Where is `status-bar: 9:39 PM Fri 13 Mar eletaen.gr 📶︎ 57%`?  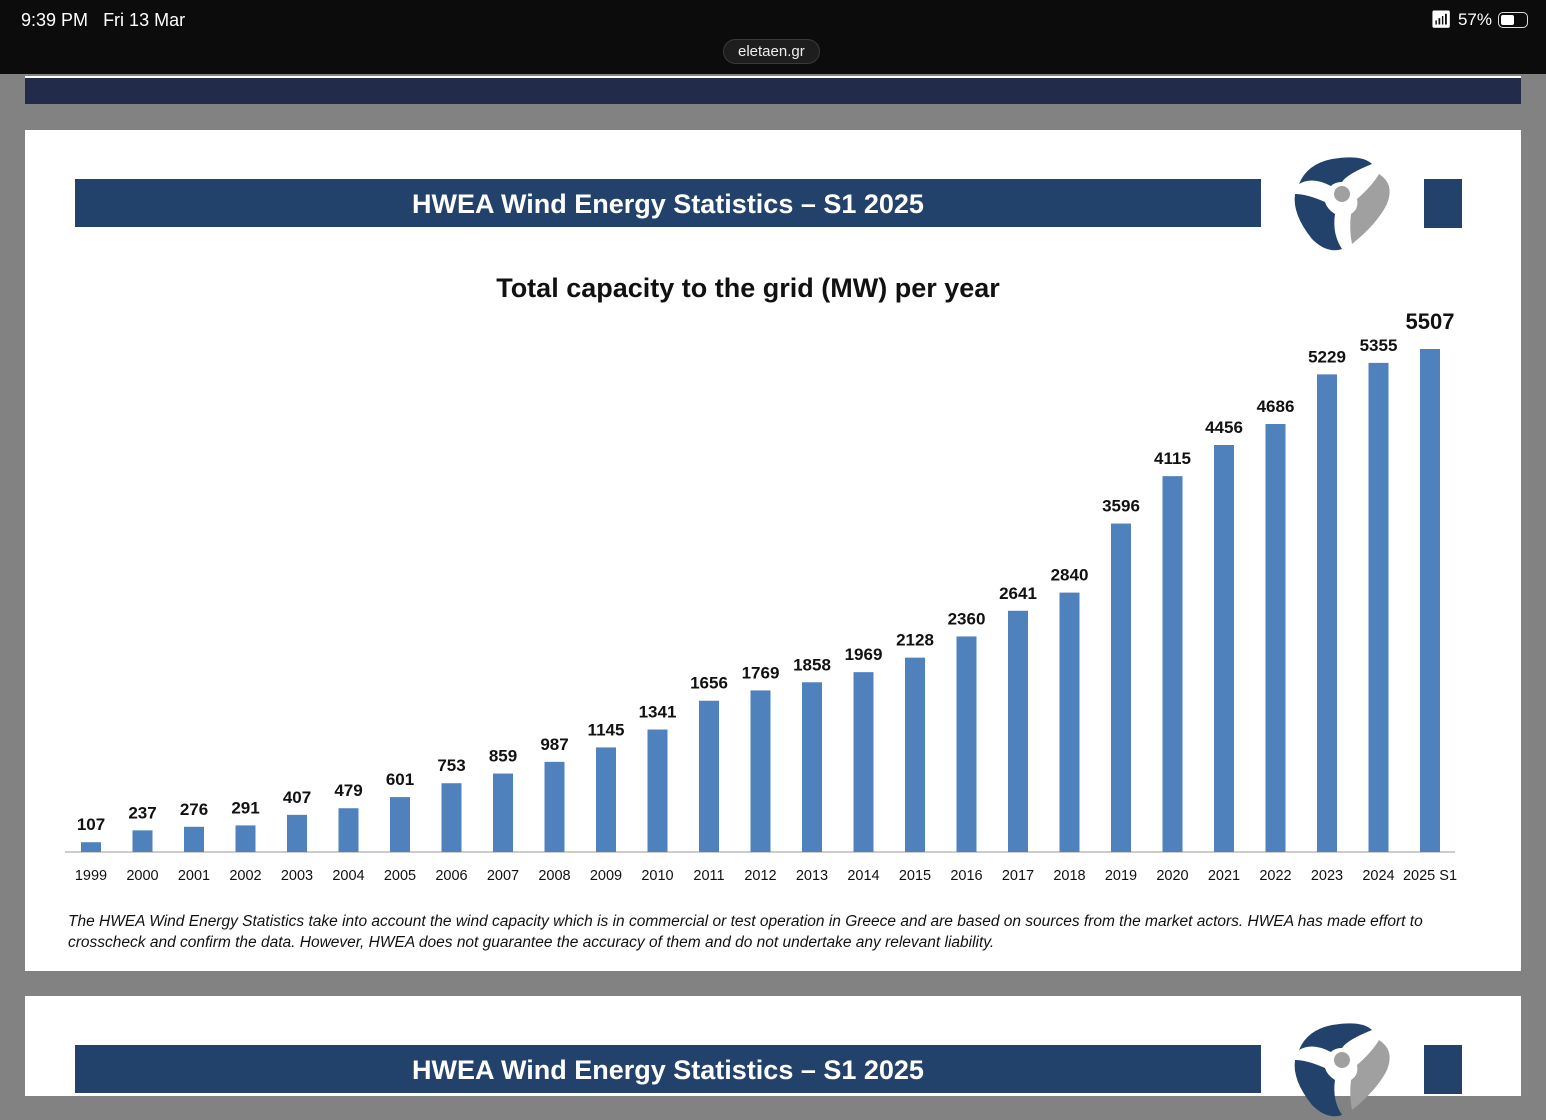
status-bar: 9:39 PM Fri 13 Mar eletaen.gr 📶︎ 57% is located at coordinates (773, 37).